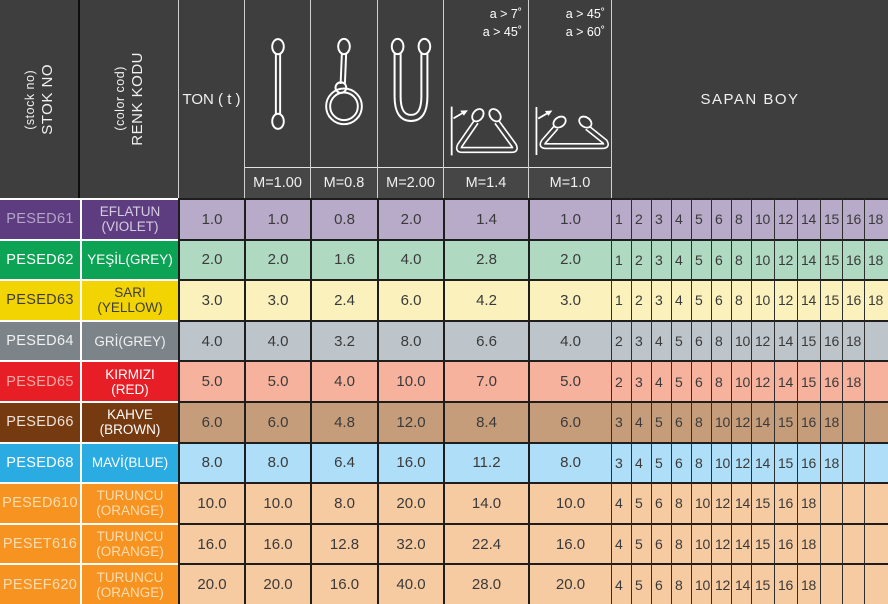  Describe the element at coordinates (410, 421) in the screenshot. I see `load-value-cell: 12.0` at that location.